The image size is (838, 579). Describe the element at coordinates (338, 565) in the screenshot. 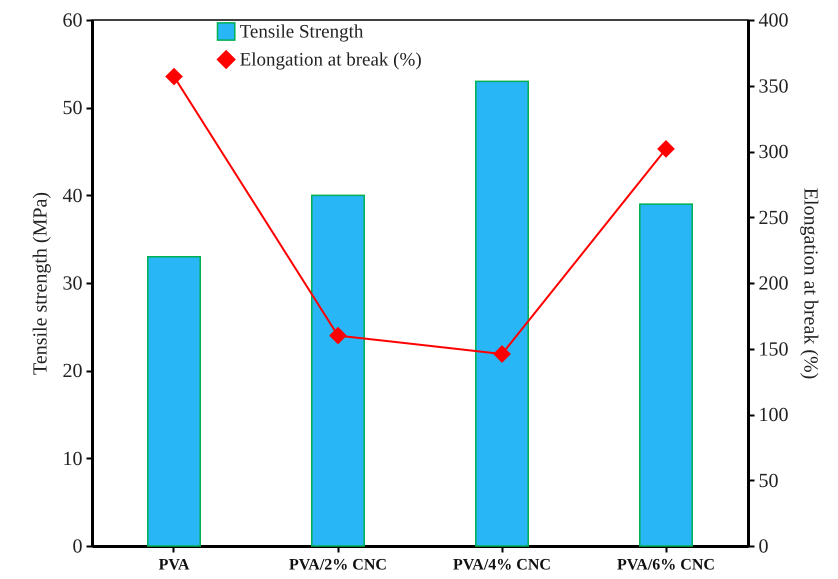

I see `x-tick-label: PVA/2% CNC` at that location.